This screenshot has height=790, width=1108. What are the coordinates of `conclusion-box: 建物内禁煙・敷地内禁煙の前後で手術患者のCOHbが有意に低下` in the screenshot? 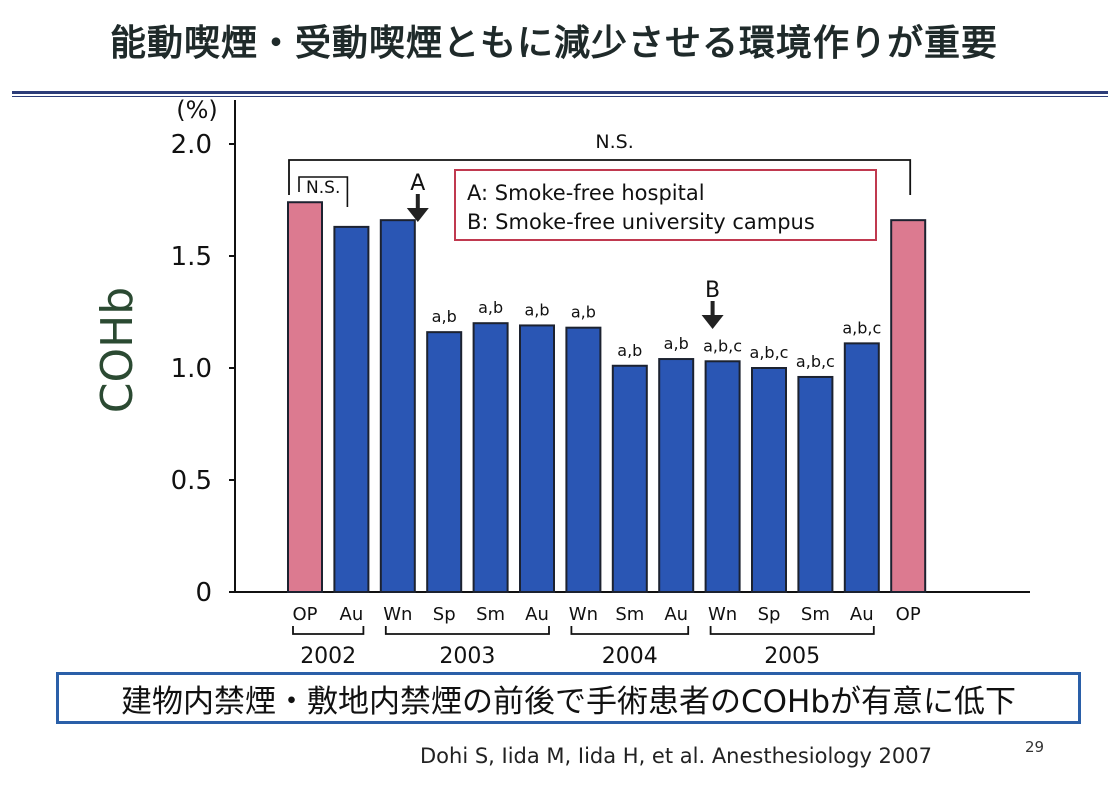 It's located at (568, 698).